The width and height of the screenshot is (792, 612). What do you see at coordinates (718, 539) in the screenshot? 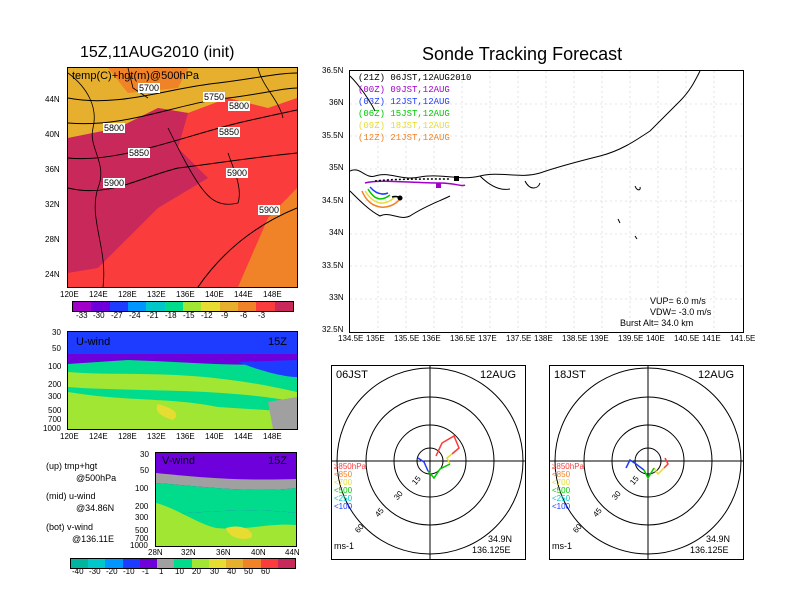
I see `hodo2-lat: 34.9N` at bounding box center [718, 539].